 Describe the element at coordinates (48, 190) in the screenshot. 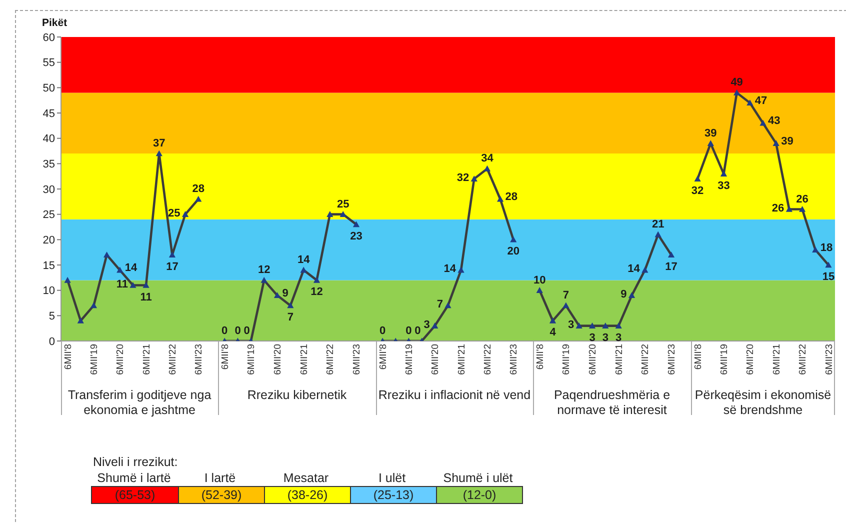

I see `y-tick-label: 30` at that location.